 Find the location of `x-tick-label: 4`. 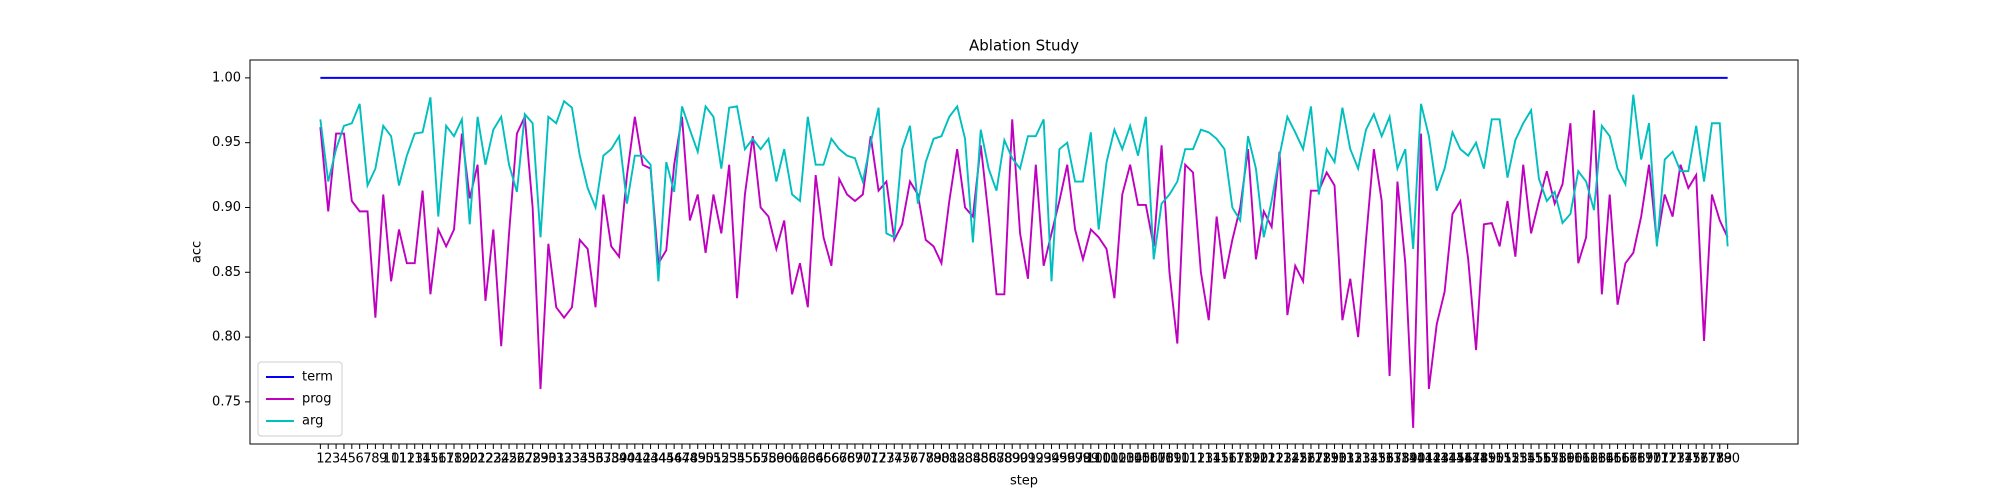

x-tick-label: 4 is located at coordinates (344, 459).